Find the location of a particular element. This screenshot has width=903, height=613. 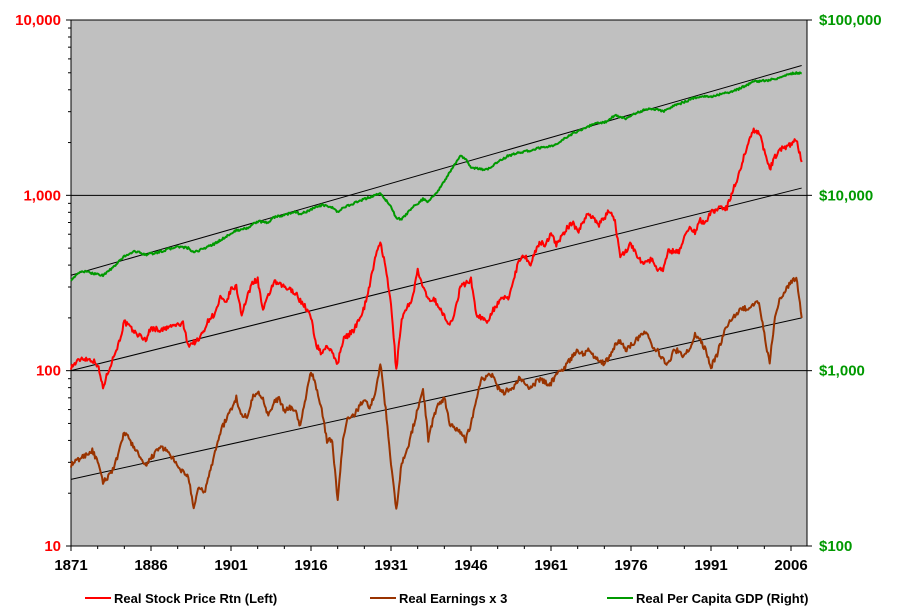

x-axis-tick-label: 1991 is located at coordinates (710, 565).